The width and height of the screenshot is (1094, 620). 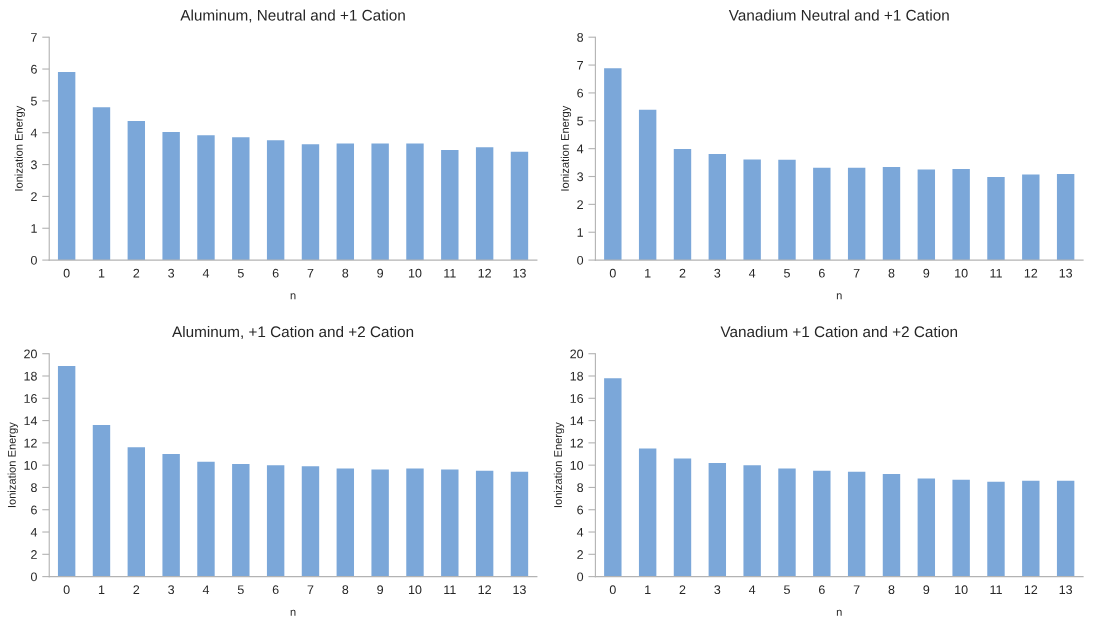 What do you see at coordinates (30, 376) in the screenshot?
I see `y-tick-label: 18` at bounding box center [30, 376].